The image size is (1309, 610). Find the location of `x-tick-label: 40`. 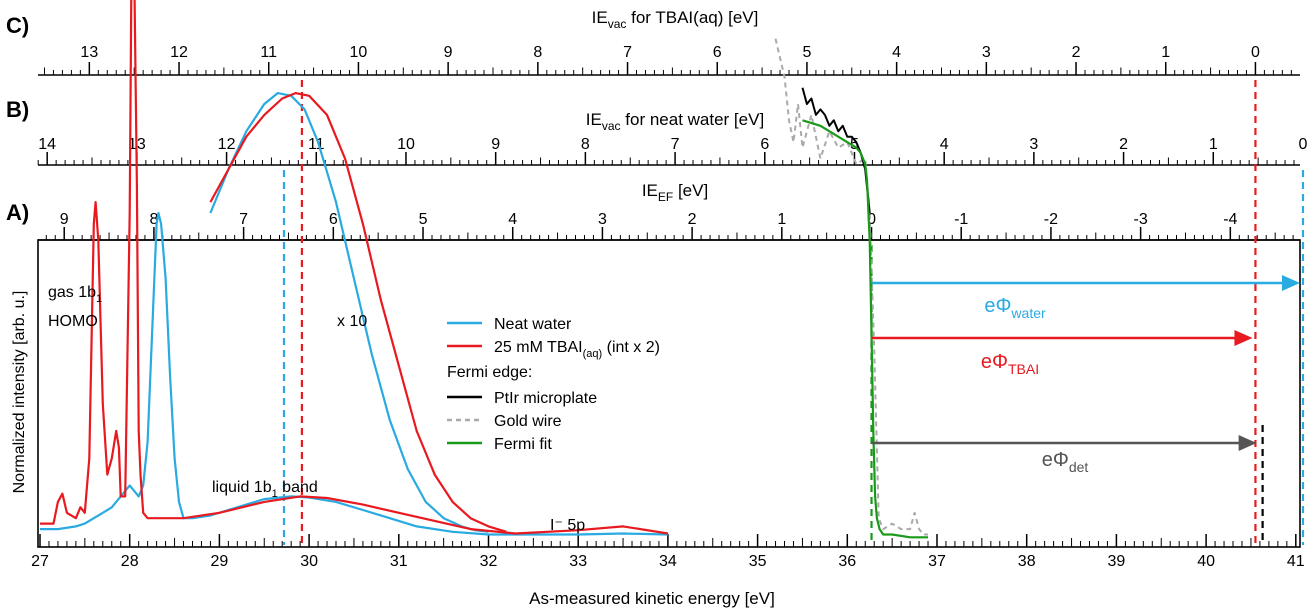

x-tick-label: 40 is located at coordinates (1206, 561).